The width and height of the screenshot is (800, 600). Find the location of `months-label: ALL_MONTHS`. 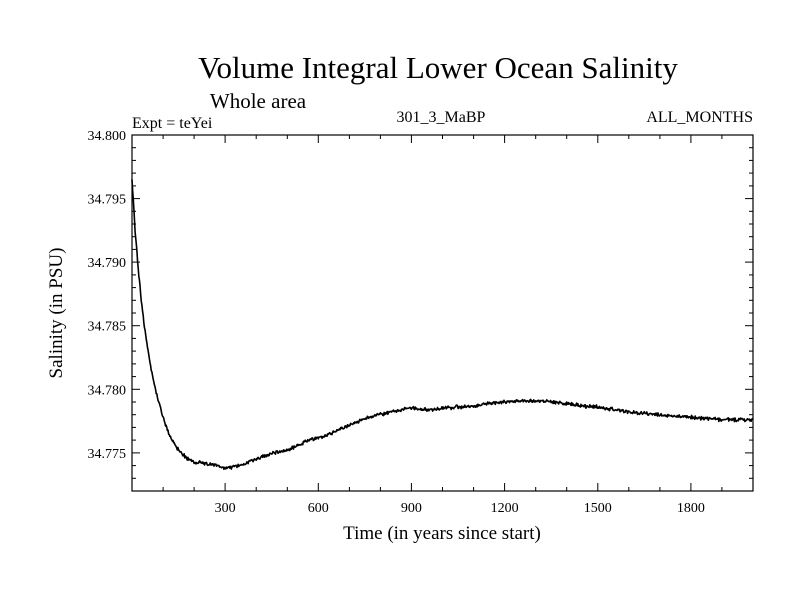

months-label: ALL_MONTHS is located at coordinates (699, 117).